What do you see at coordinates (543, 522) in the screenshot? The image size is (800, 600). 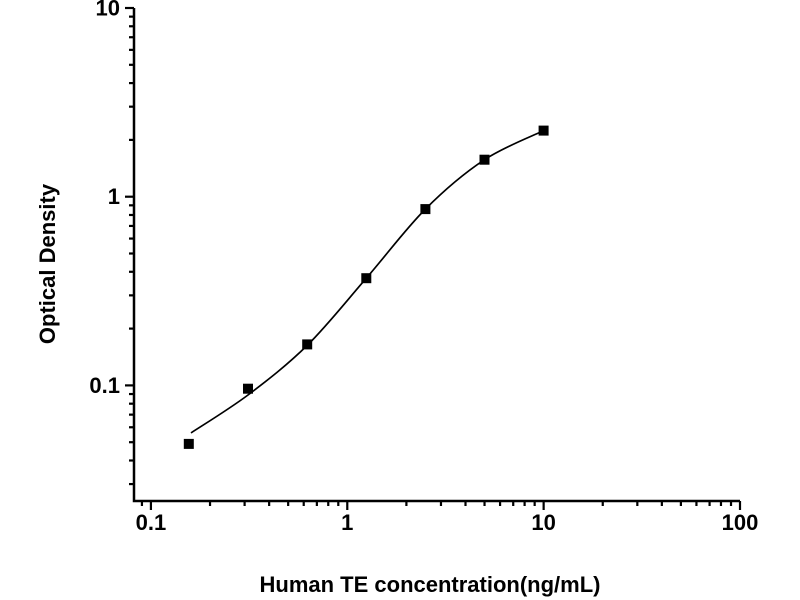 I see `x-tick-label: 10` at bounding box center [543, 522].